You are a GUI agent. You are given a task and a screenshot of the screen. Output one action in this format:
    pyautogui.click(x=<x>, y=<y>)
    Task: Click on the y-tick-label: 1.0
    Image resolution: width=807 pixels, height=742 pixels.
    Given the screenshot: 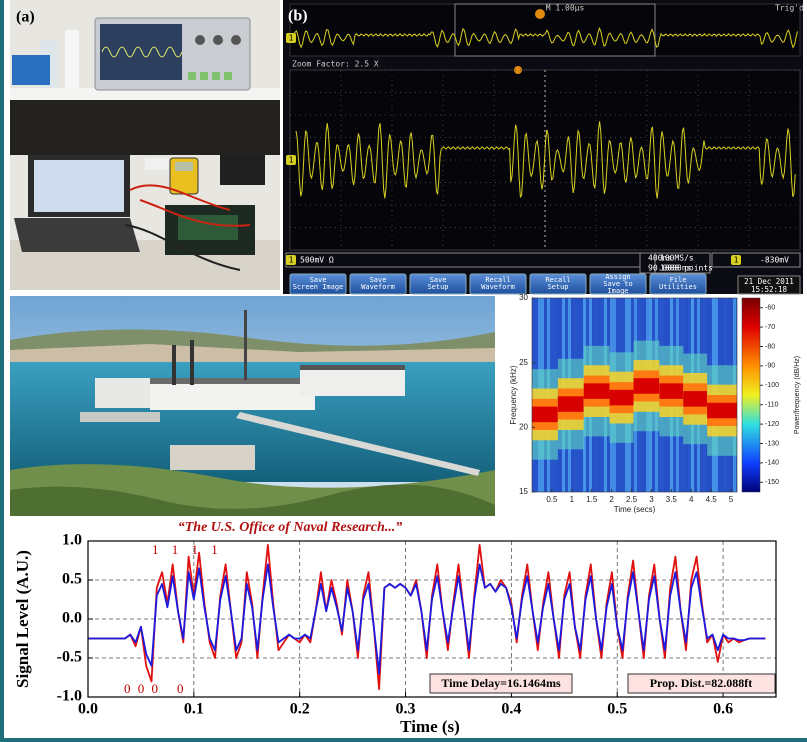 What is the action you would take?
    pyautogui.click(x=72, y=540)
    